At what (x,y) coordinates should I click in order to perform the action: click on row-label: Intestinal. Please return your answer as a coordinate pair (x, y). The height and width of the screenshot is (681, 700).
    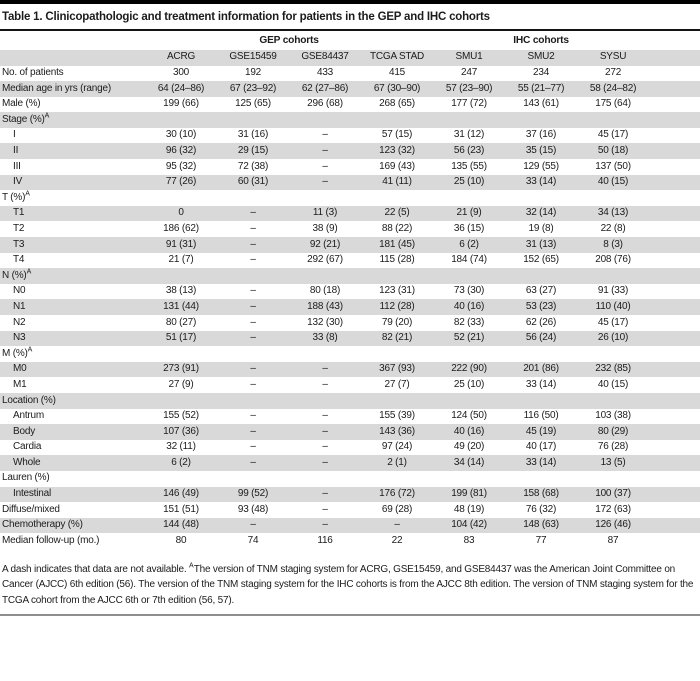
    Looking at the image, I should click on (32, 494).